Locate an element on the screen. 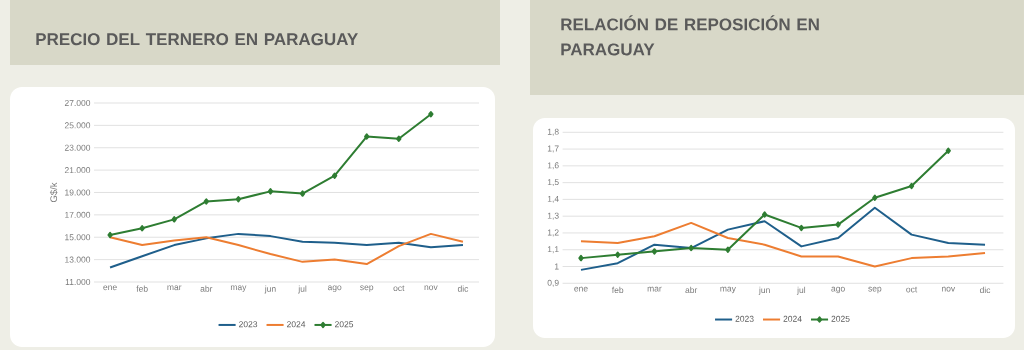 This screenshot has height=350, width=1024. y-tick-label: 1,3 is located at coordinates (553, 216).